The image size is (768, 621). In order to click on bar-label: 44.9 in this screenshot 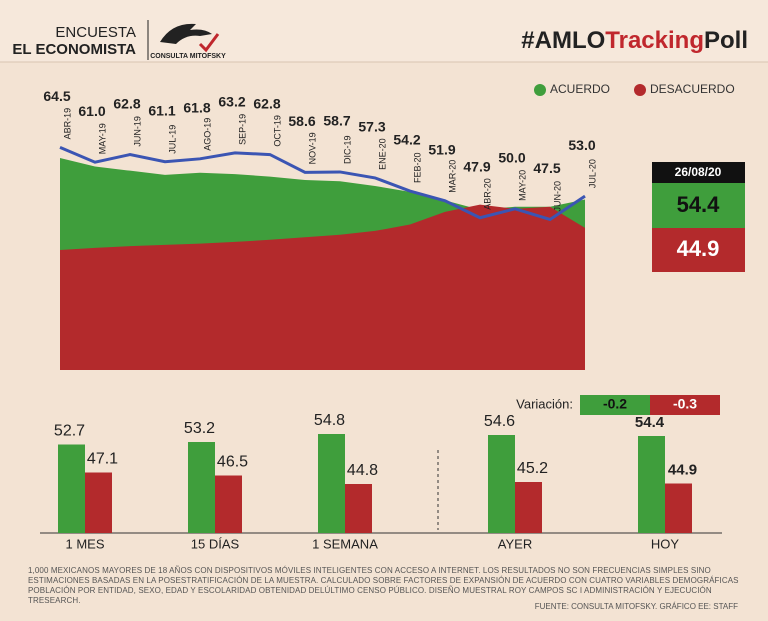, I will do `click(682, 469)`.